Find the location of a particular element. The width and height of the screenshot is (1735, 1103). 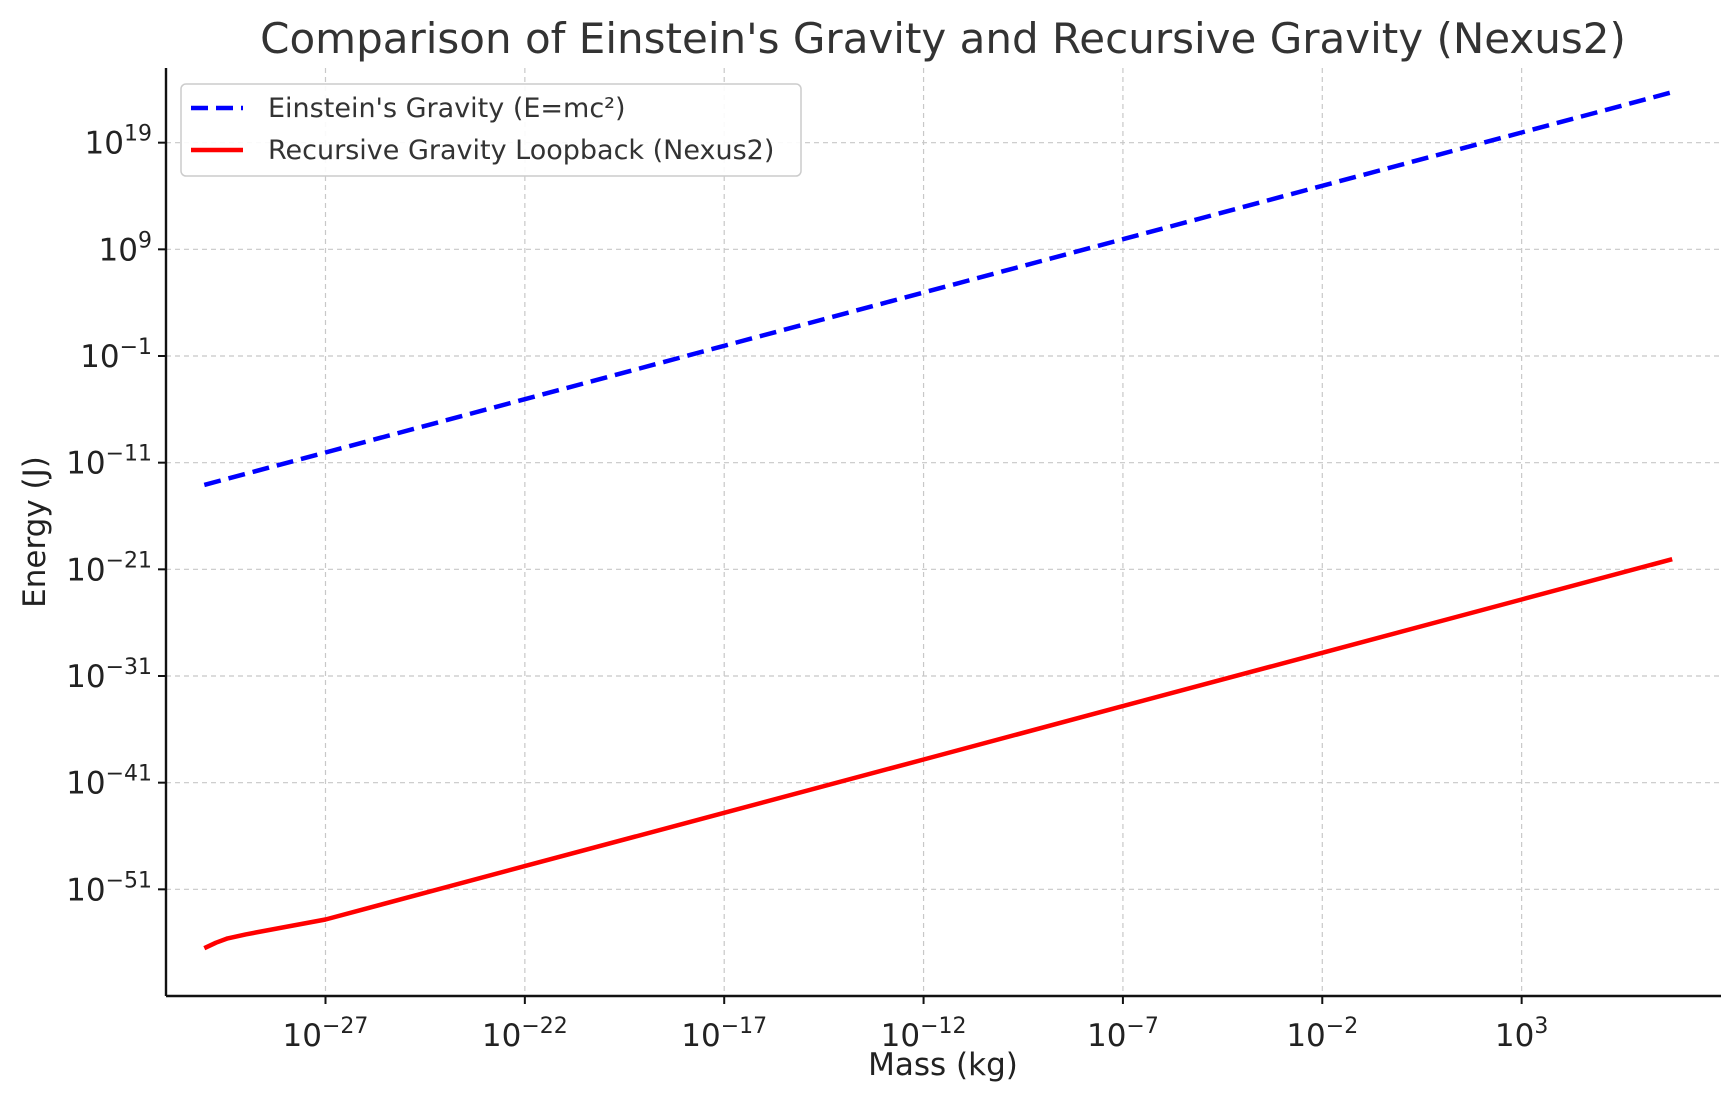

y-tick-label: 10⁻⁵¹ is located at coordinates (109, 888).